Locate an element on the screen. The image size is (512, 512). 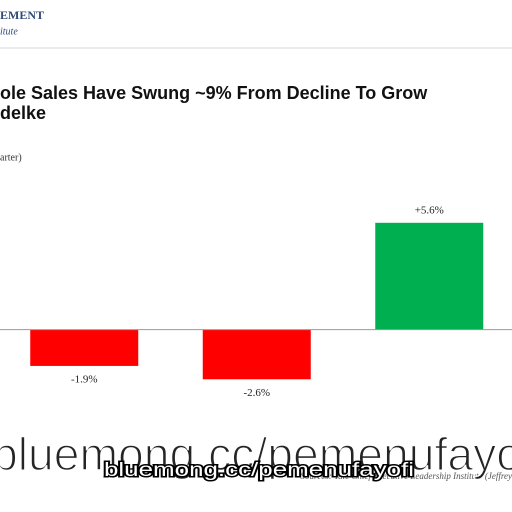
value-label: -1.9% is located at coordinates (84, 379).